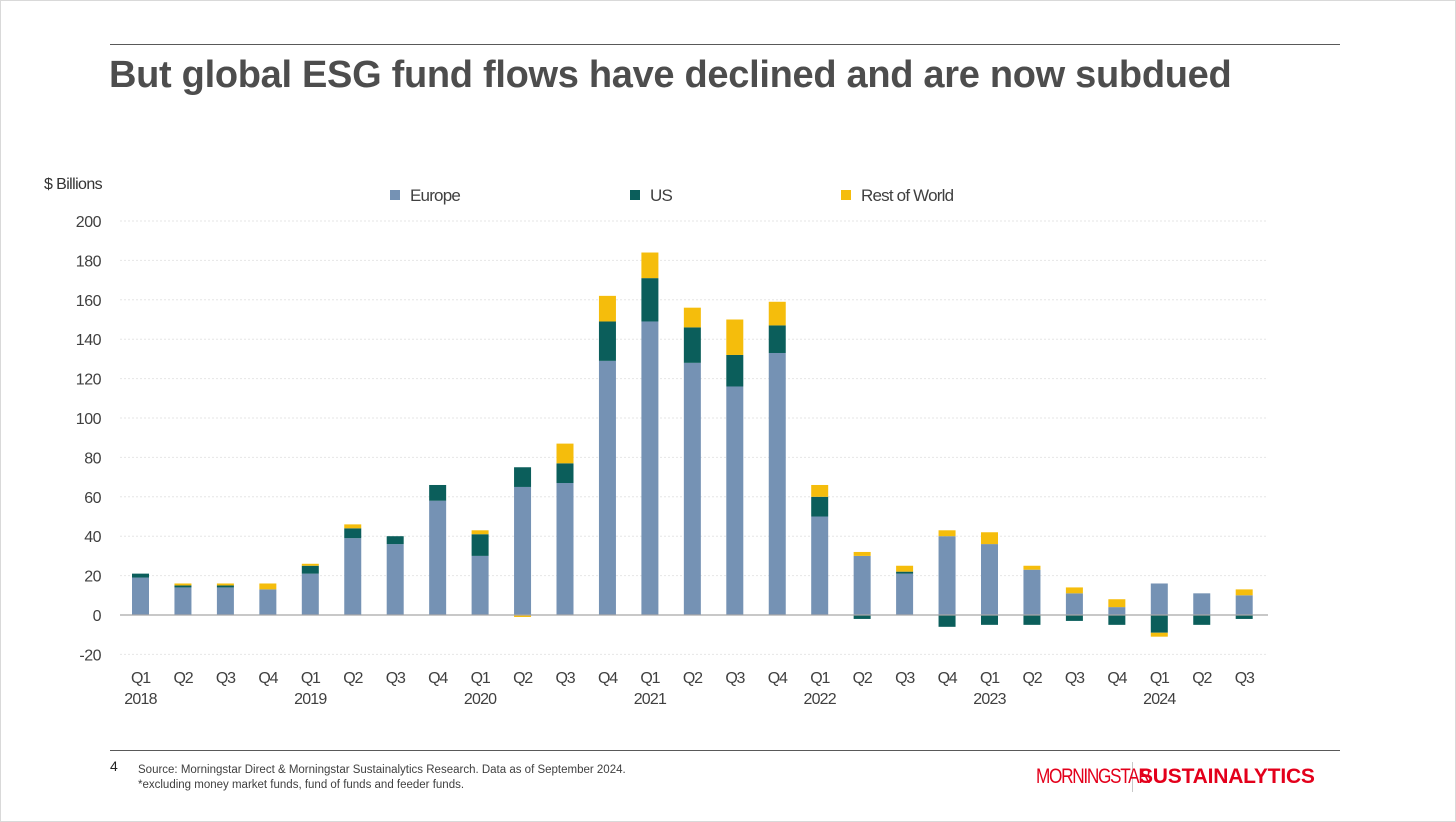 This screenshot has width=1456, height=822. I want to click on logo-group: MORNINGSTAR SUSTAINALYTICS, so click(1175, 777).